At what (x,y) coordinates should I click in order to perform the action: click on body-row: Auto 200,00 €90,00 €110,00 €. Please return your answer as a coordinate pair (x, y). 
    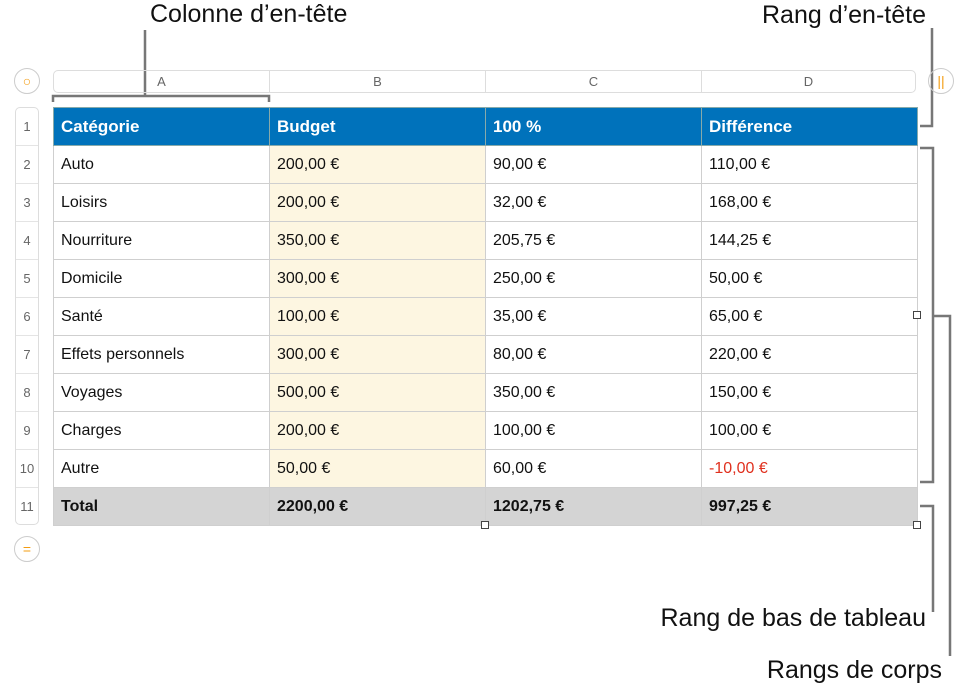
    Looking at the image, I should click on (485, 164).